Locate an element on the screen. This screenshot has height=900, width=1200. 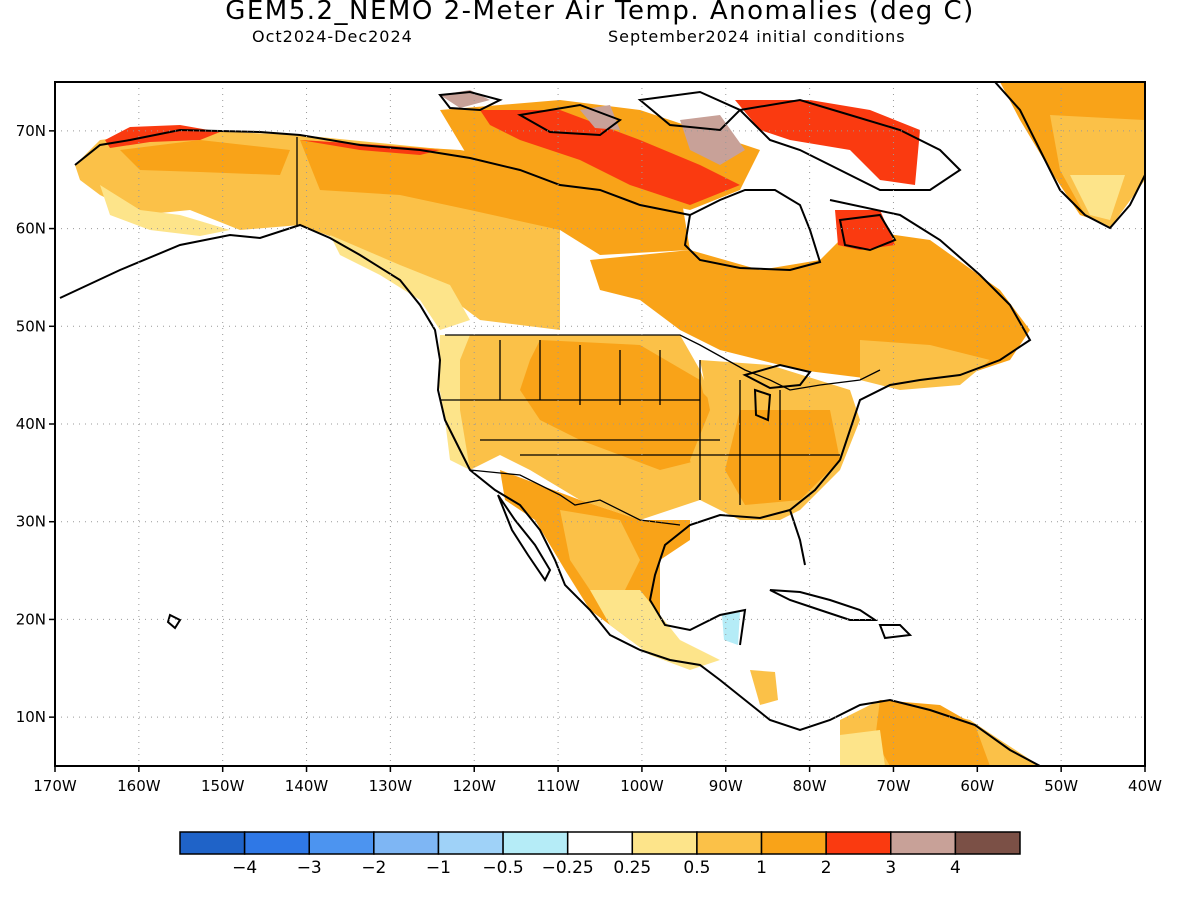
lat-tick-label: 50N is located at coordinates (31, 326).